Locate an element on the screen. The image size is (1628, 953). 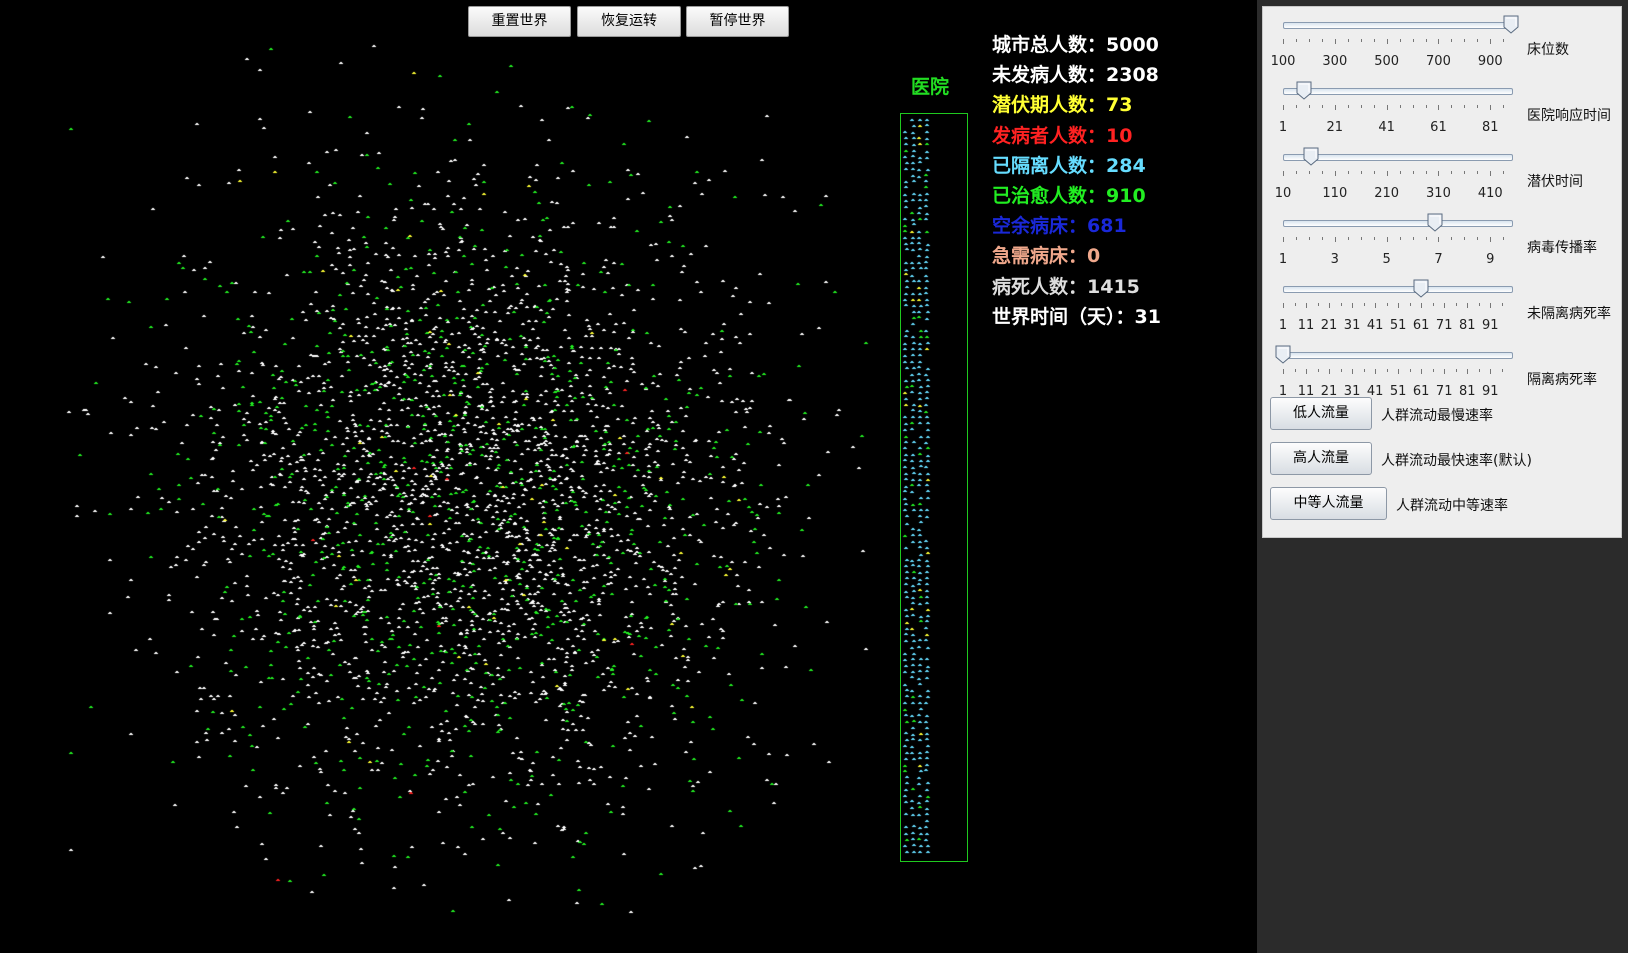
slider-4: 1 3 5 7 9 病毒传播率 is located at coordinates (1443, 245).